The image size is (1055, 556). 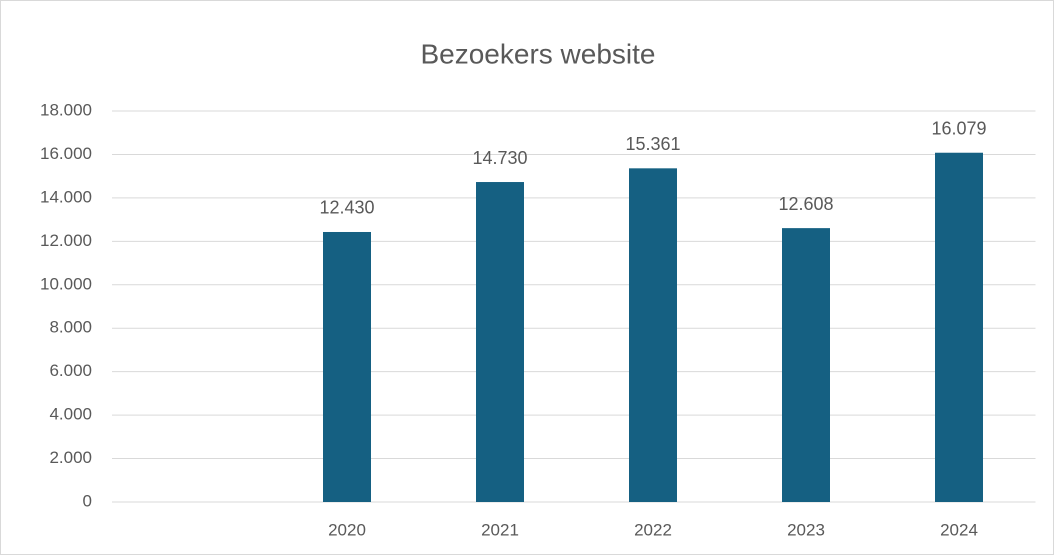 What do you see at coordinates (499, 158) in the screenshot?
I see `data-label: 14.730` at bounding box center [499, 158].